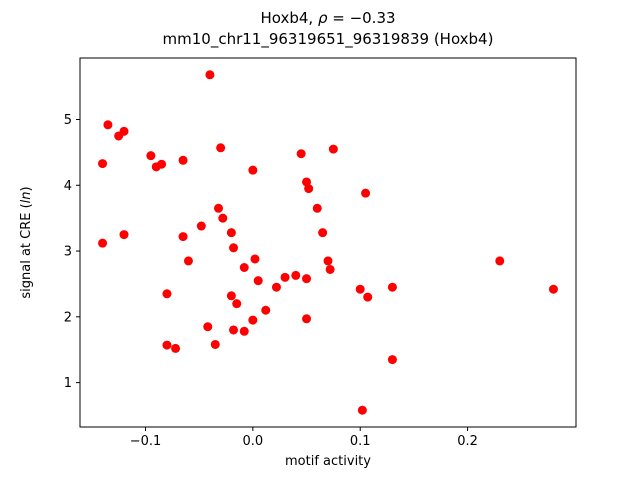  Describe the element at coordinates (253, 441) in the screenshot. I see `x-tick-label: 0.0` at that location.